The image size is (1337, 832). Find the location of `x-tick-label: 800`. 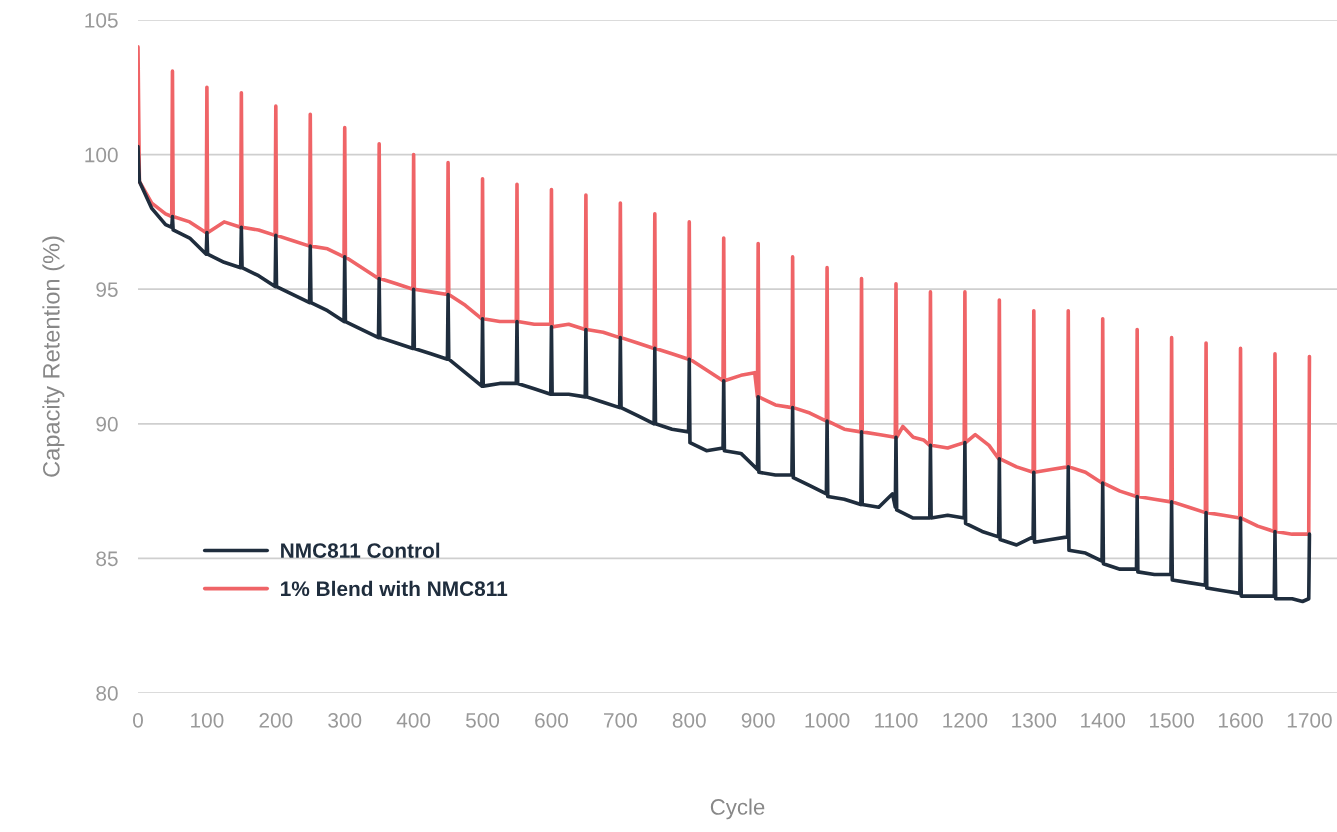

x-tick-label: 800 is located at coordinates (689, 720).